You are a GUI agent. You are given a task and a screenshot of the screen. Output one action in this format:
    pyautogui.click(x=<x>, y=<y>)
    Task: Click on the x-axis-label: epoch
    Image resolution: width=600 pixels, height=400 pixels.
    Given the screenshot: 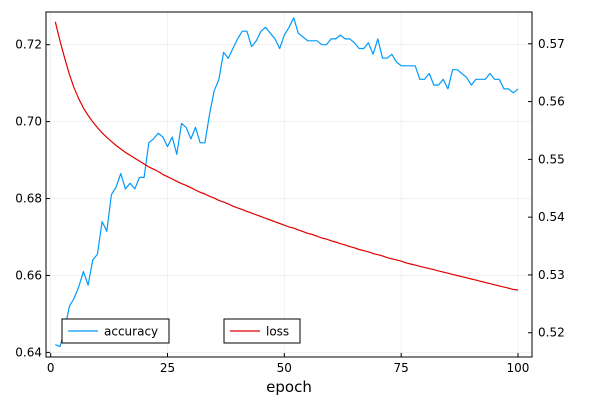 What is the action you would take?
    pyautogui.click(x=289, y=387)
    